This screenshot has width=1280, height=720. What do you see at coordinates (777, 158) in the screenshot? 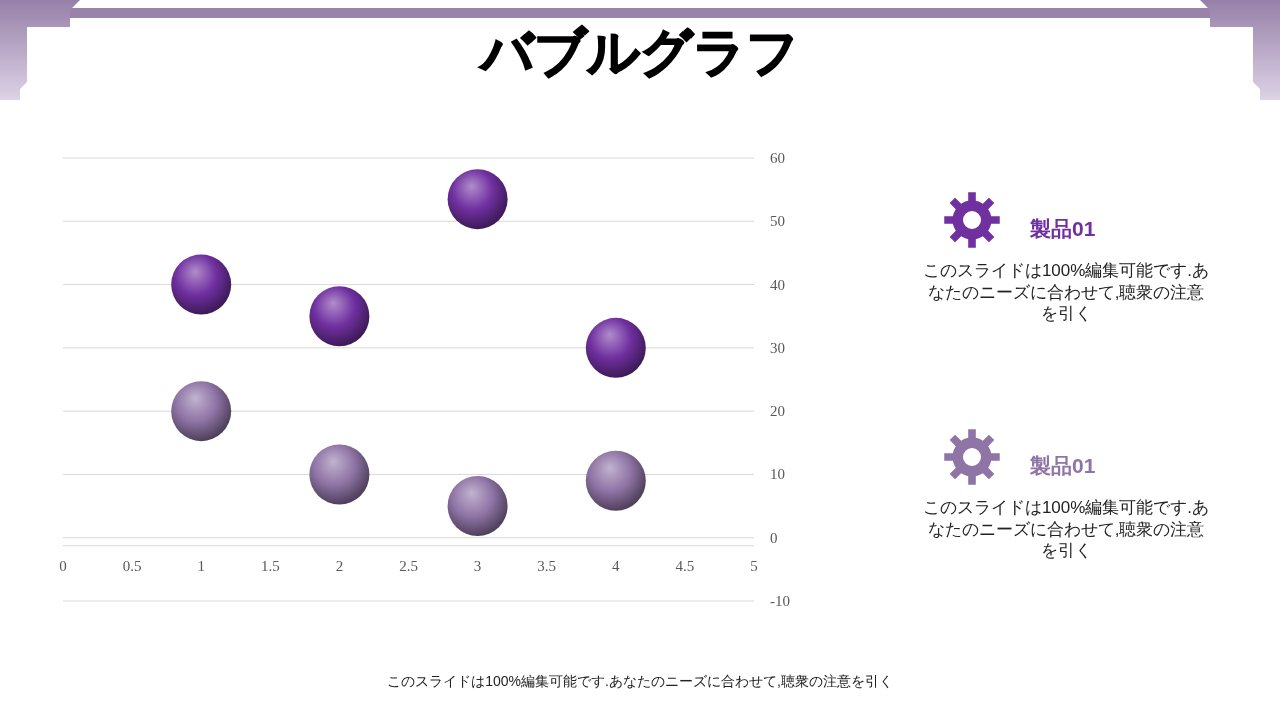
I see `y-tick-label: 60` at bounding box center [777, 158].